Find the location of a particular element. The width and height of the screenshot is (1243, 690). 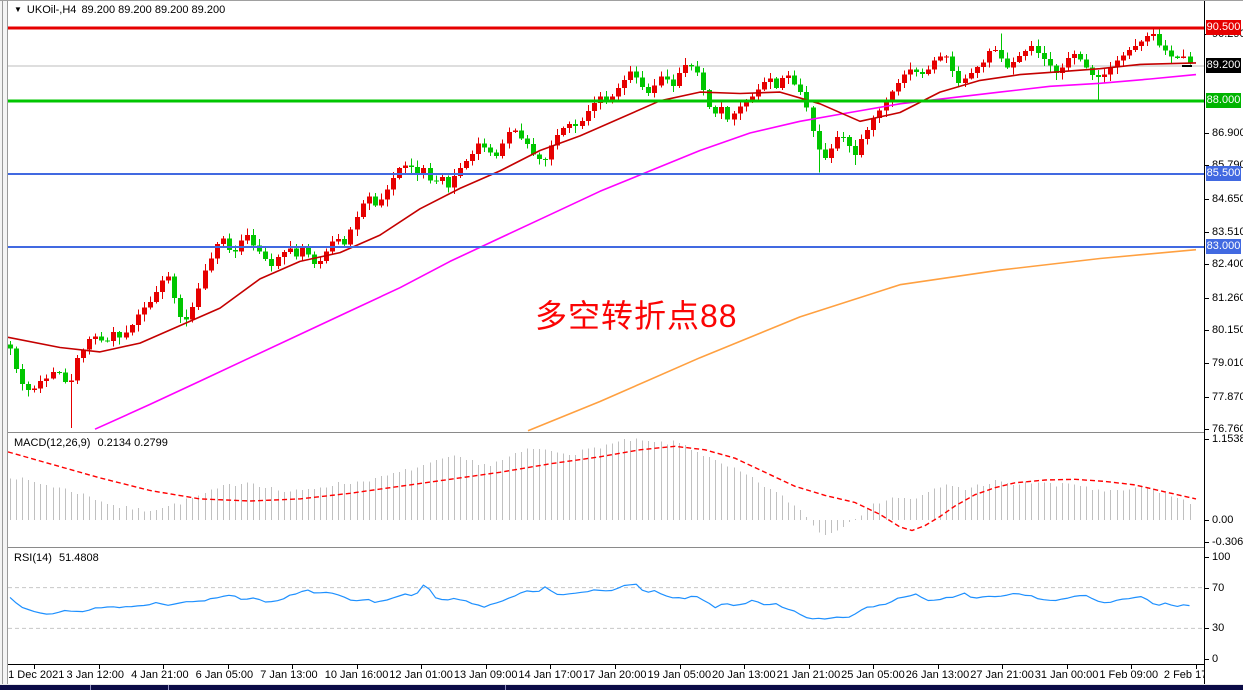

axis-tick-label: 84.650 is located at coordinates (1227, 199).